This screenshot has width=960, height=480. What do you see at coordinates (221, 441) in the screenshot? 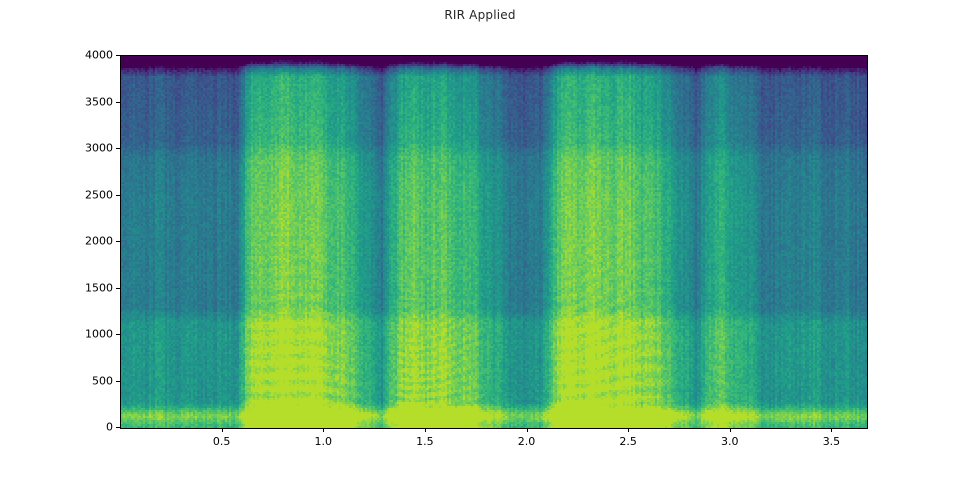
I see `x-tick-label: 0.5` at bounding box center [221, 441].